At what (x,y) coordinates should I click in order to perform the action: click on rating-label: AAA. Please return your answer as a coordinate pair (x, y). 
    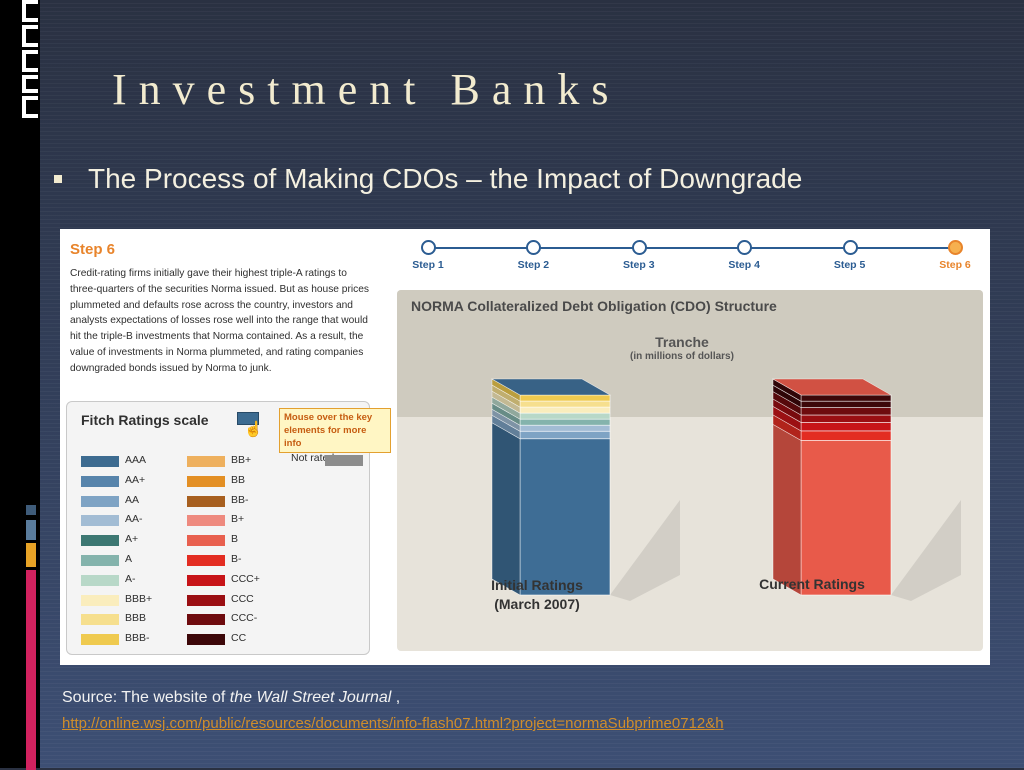
    Looking at the image, I should click on (136, 460).